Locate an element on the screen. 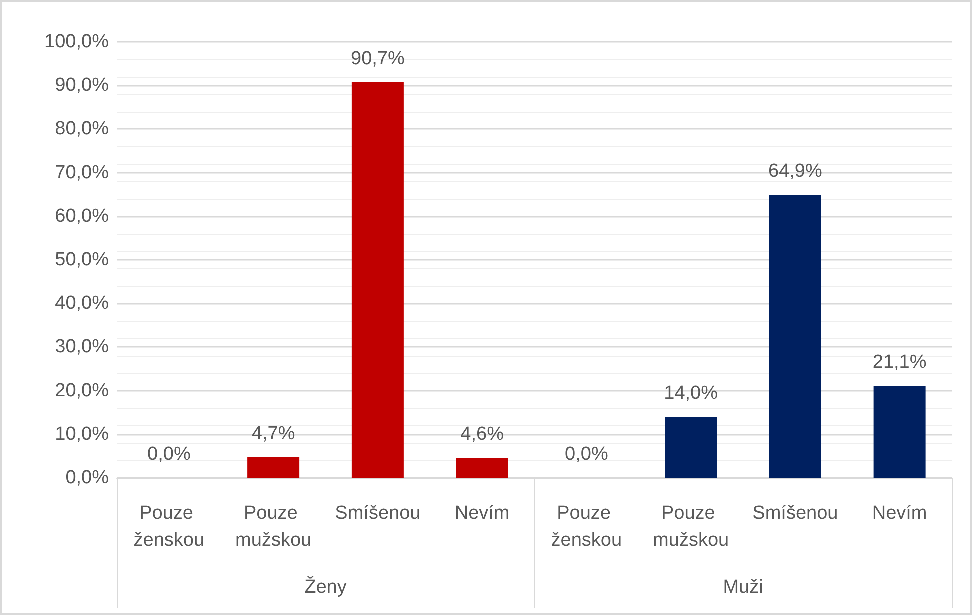 This screenshot has height=615, width=972. y-tick-label: 40,0% is located at coordinates (82, 303).